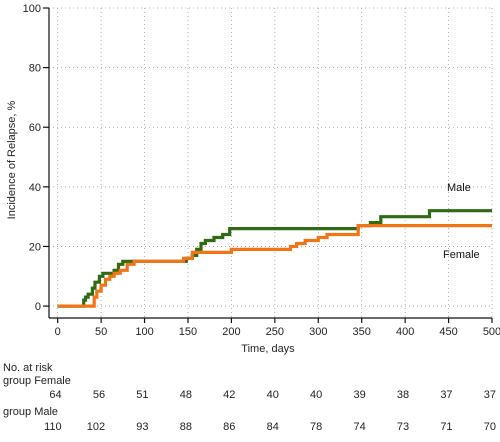 This screenshot has height=442, width=500. I want to click on risk-value: 38, so click(403, 395).